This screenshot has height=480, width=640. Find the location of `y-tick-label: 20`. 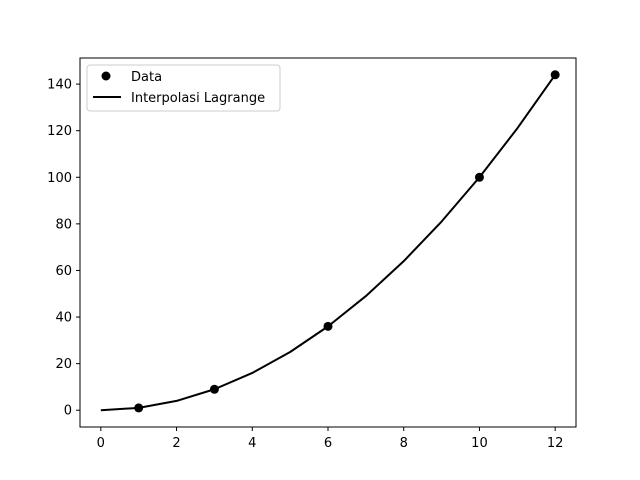

y-tick-label: 20 is located at coordinates (63, 364).